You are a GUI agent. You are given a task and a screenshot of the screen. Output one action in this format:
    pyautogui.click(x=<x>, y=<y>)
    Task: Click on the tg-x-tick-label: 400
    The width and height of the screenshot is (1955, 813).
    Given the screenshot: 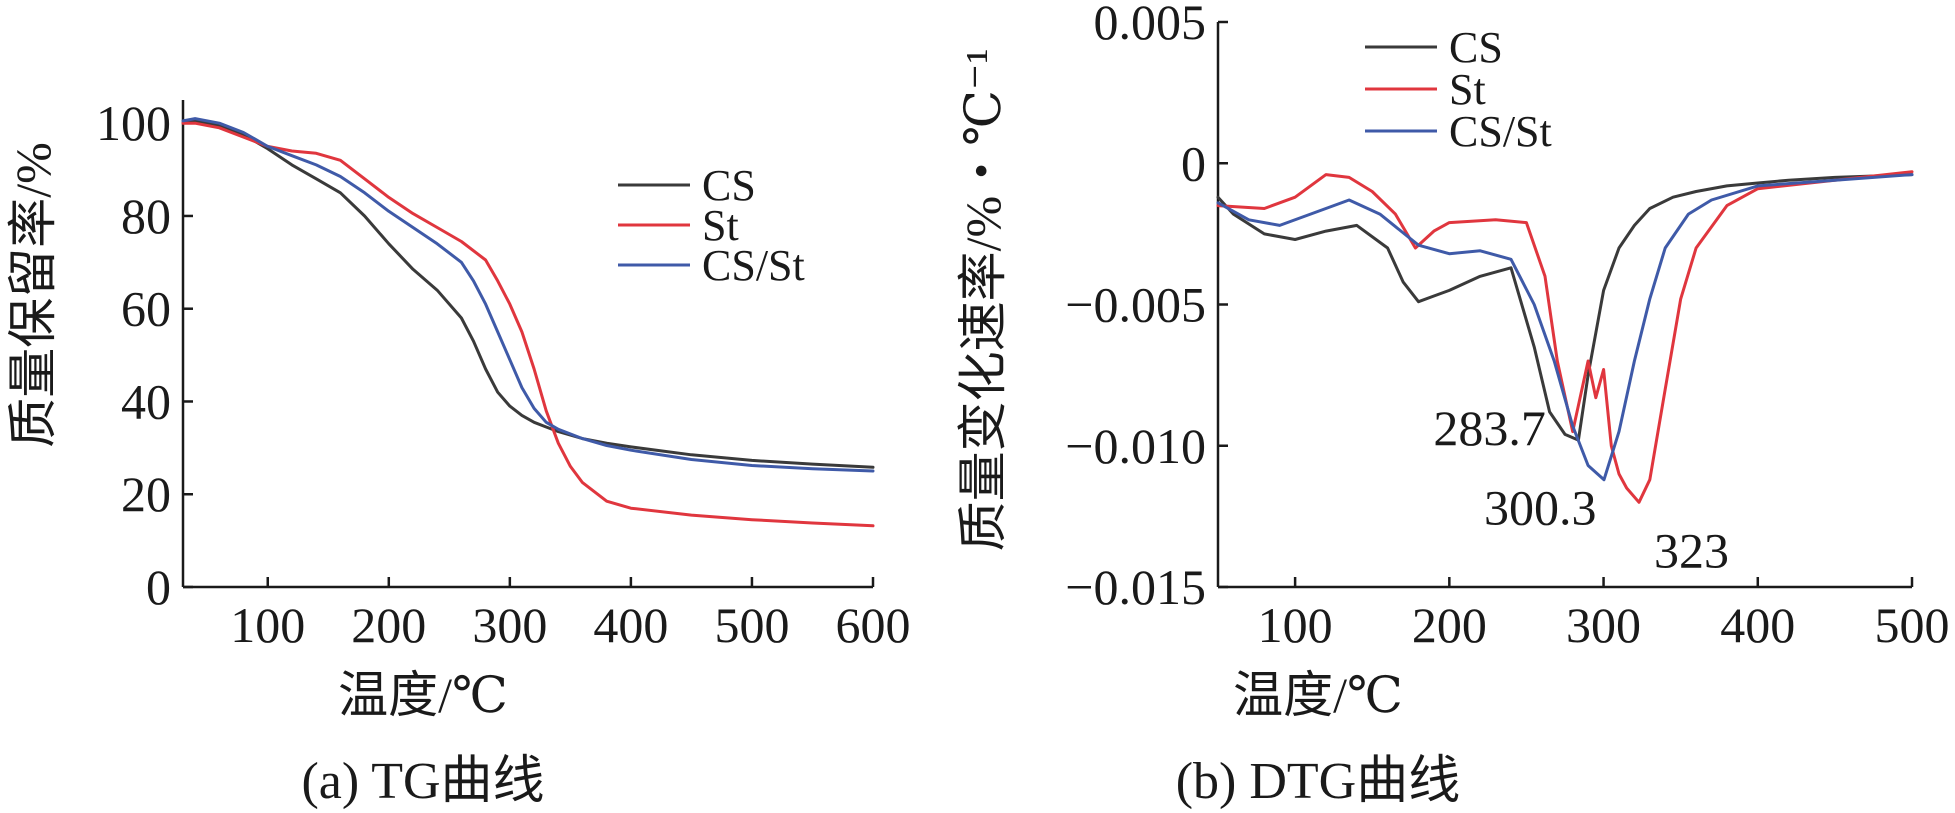 What is the action you would take?
    pyautogui.click(x=630, y=625)
    